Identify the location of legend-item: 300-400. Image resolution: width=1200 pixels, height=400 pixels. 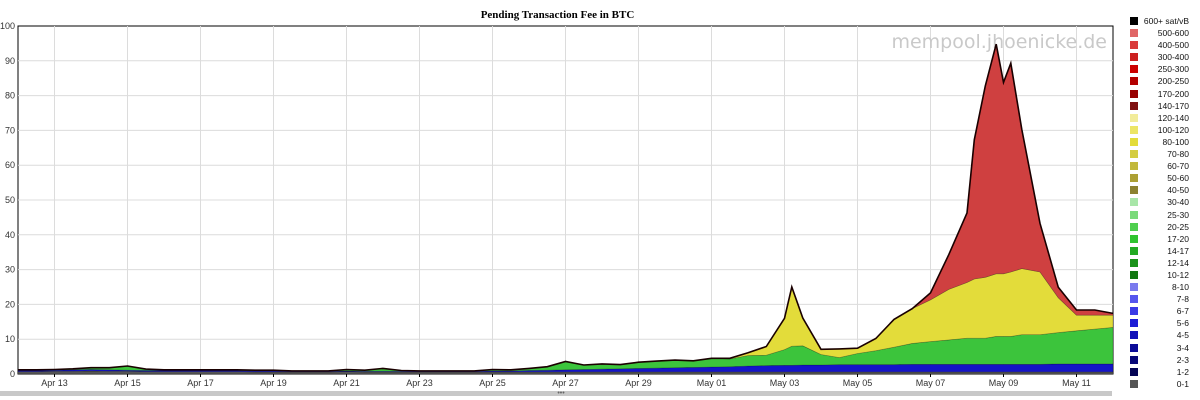
(1164, 57).